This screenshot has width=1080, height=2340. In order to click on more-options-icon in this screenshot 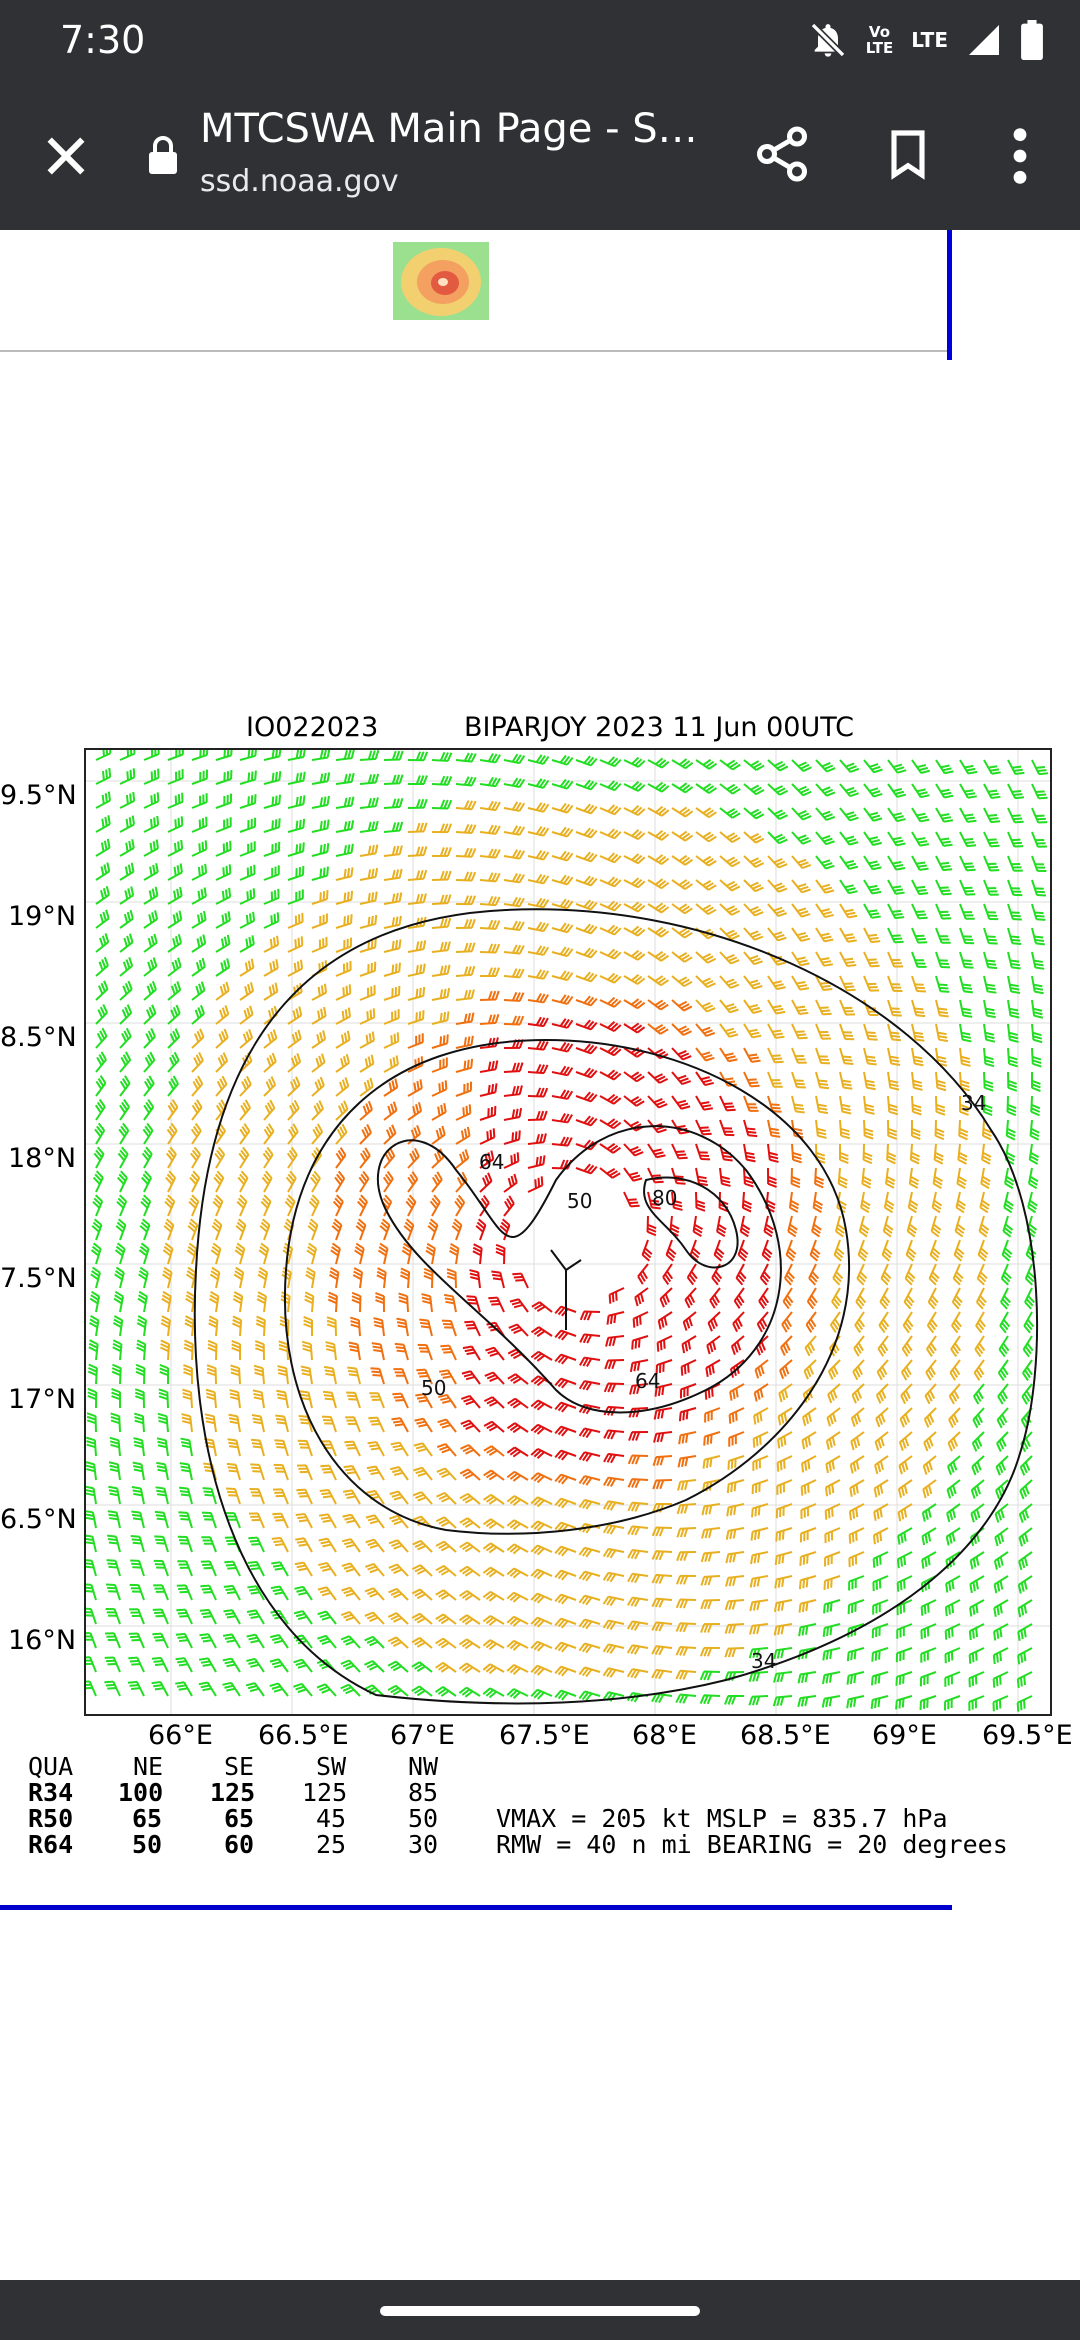, I will do `click(1020, 156)`.